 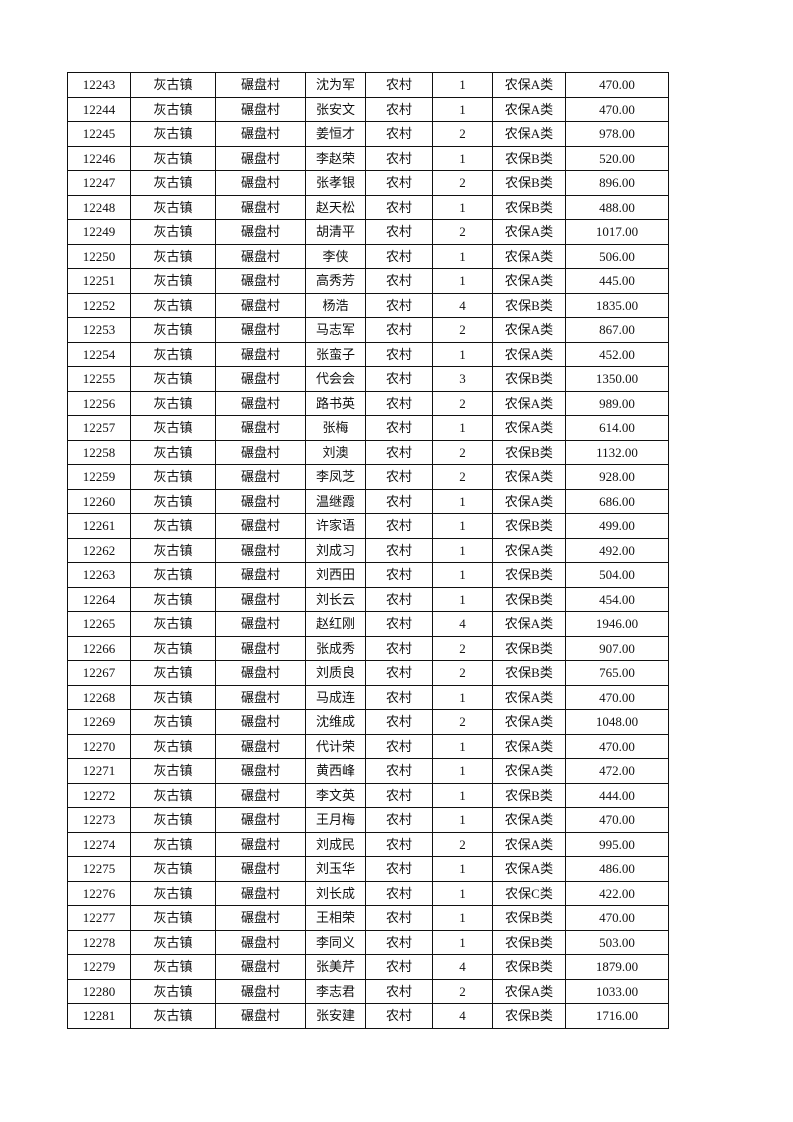 I want to click on table-row: 12281 灰古镇 碾盘村 张安建 农村 4 农保B类 1716.00, so click(x=368, y=1016).